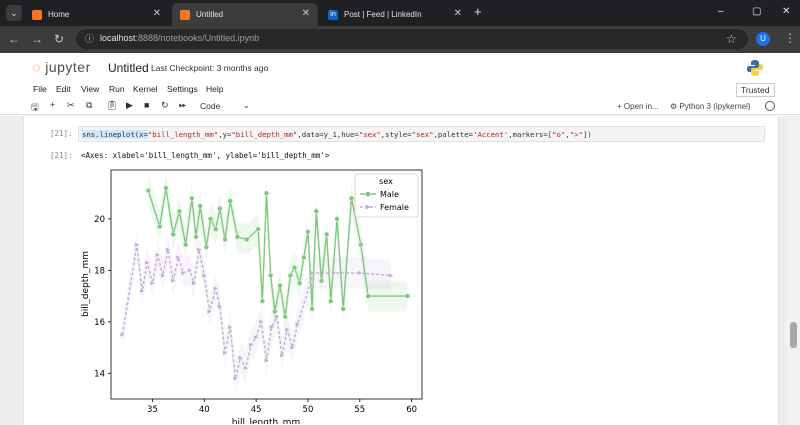 The width and height of the screenshot is (800, 425). Describe the element at coordinates (90, 39) in the screenshot. I see `site-info-icon: ⓘ` at that location.